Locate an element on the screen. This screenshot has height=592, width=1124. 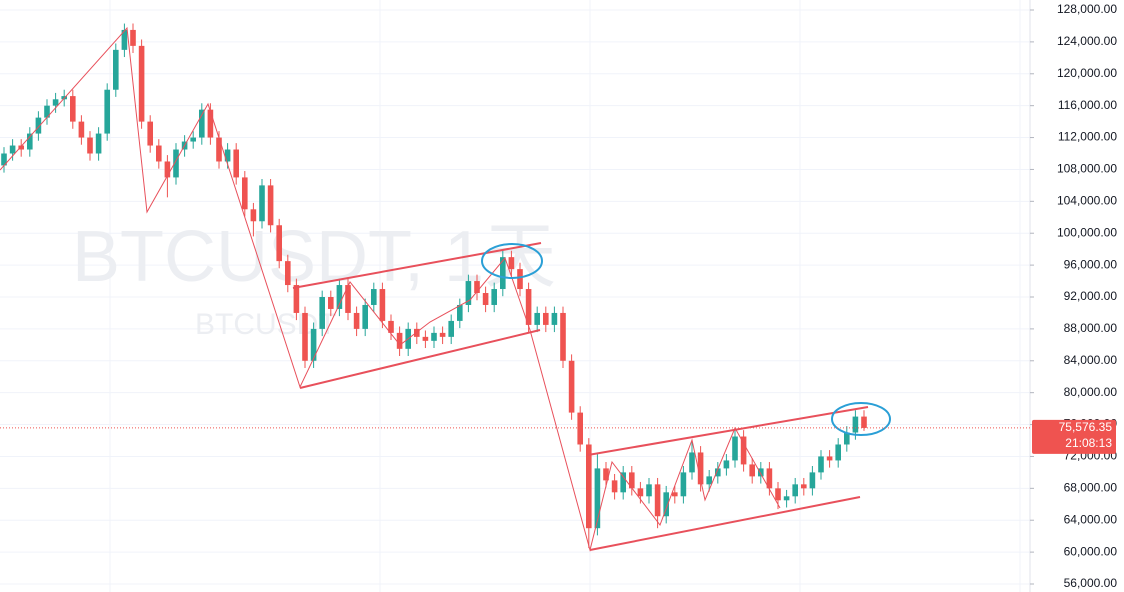
highlight-circle is located at coordinates (512, 261).